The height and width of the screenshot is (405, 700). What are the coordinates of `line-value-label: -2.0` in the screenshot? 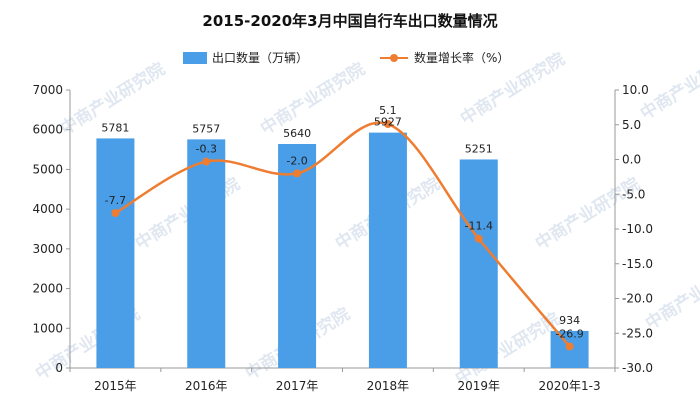 It's located at (296, 160).